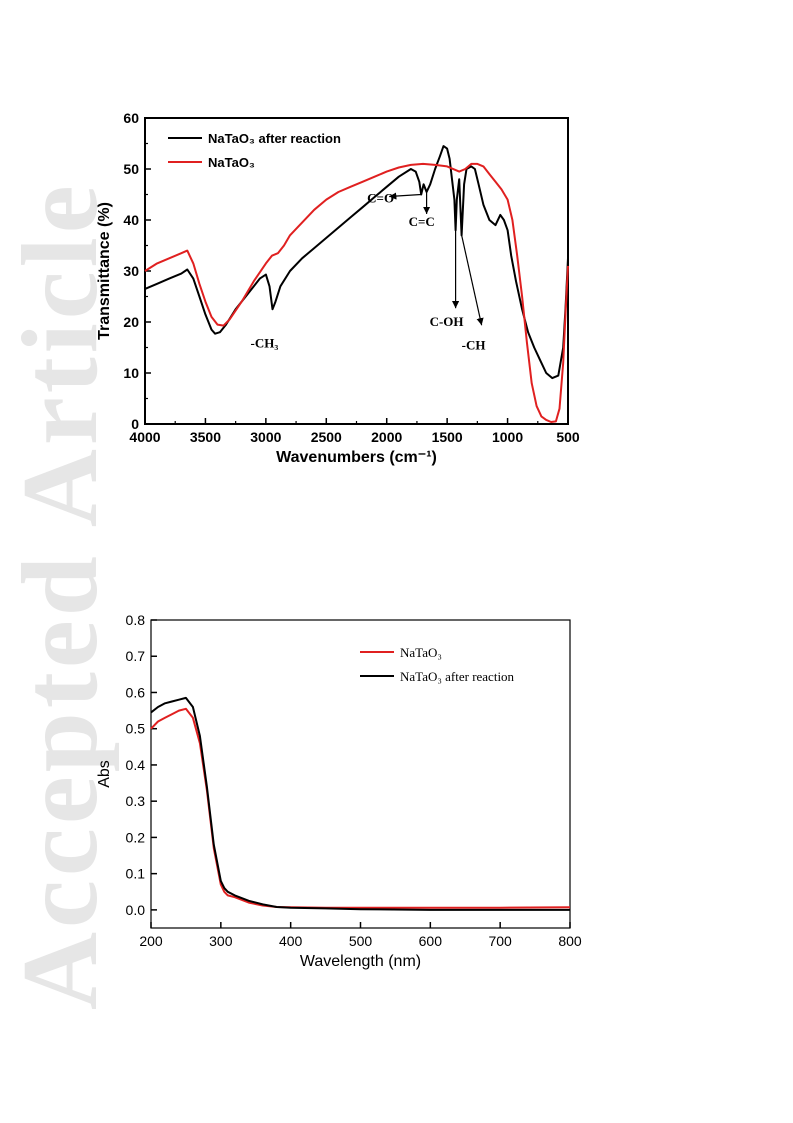  Describe the element at coordinates (136, 620) in the screenshot. I see `y-tick-label: 0.8` at that location.